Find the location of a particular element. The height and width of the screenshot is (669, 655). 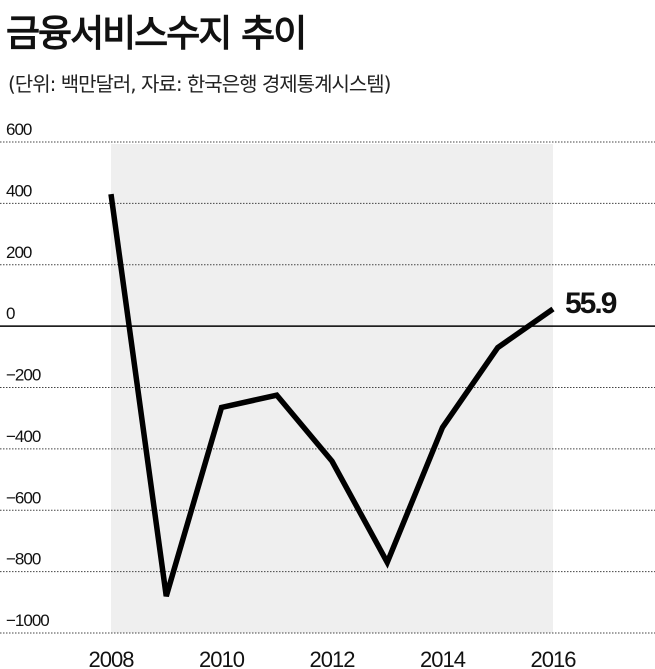

y-tick-label: 200 is located at coordinates (19, 252).